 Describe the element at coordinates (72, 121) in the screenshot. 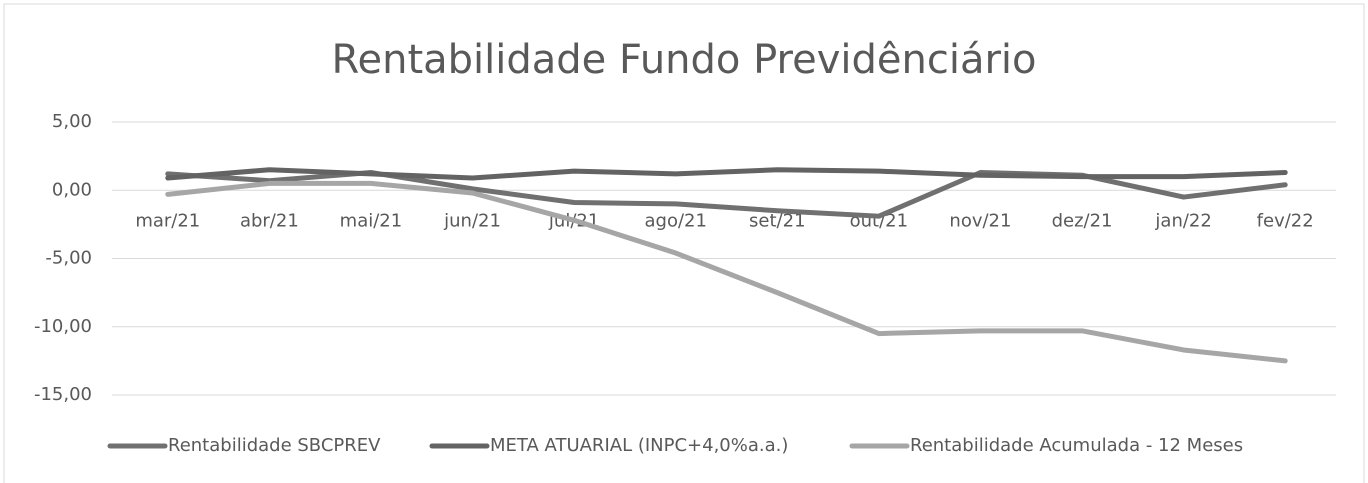

I see `y-tick-label: 5,00` at that location.